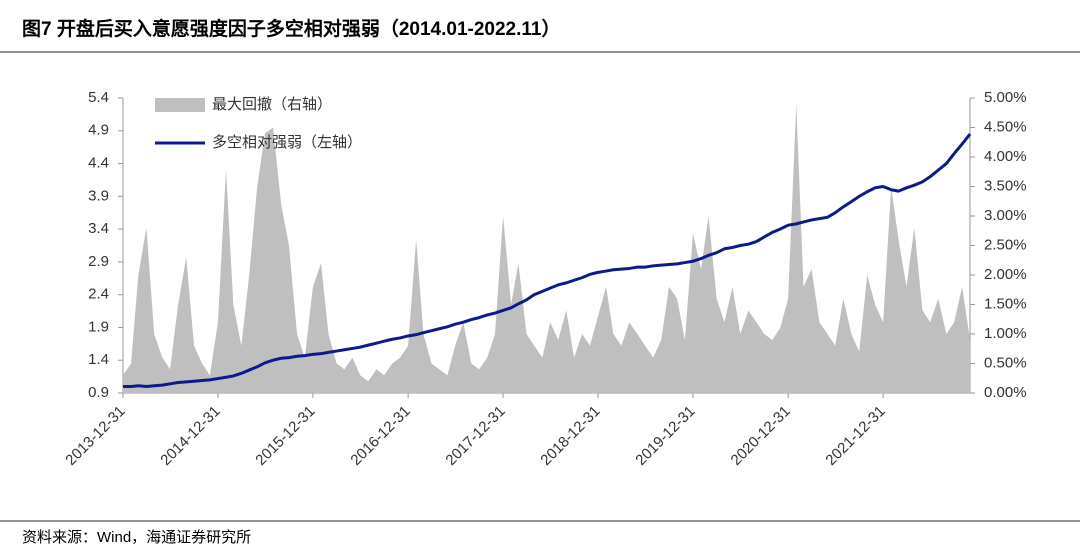  What do you see at coordinates (98, 163) in the screenshot?
I see `y-tick-label: 4.4` at bounding box center [98, 163].